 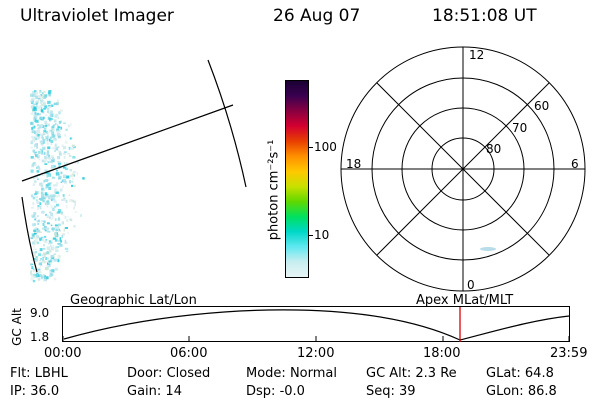 I want to click on info-dsp: Dsp: -0.0, so click(x=275, y=391).